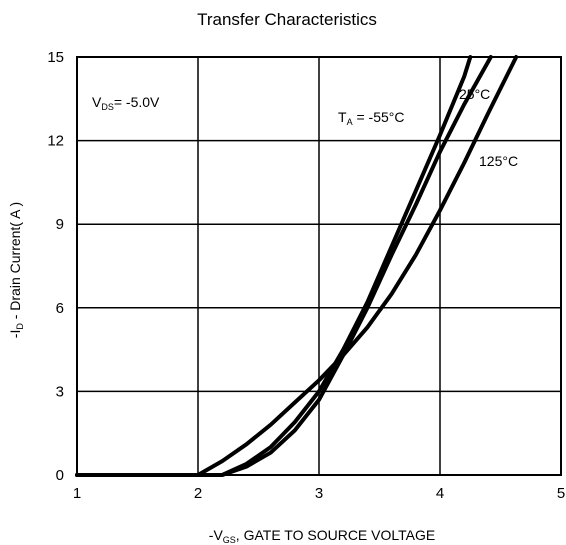 Image resolution: width=566 pixels, height=545 pixels. I want to click on x-tick-label-4: 4, so click(440, 493).